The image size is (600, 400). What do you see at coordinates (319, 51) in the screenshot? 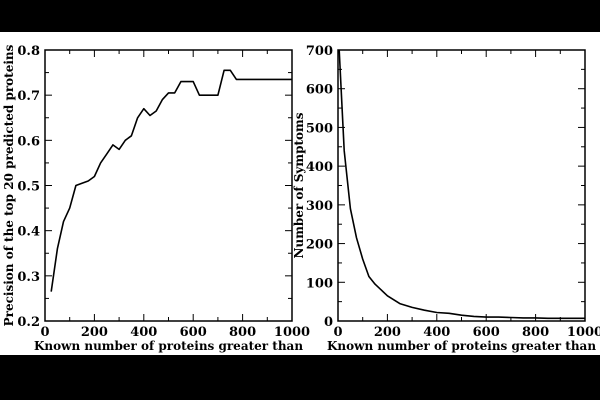
I see `y-tick-label: 700` at bounding box center [319, 51].